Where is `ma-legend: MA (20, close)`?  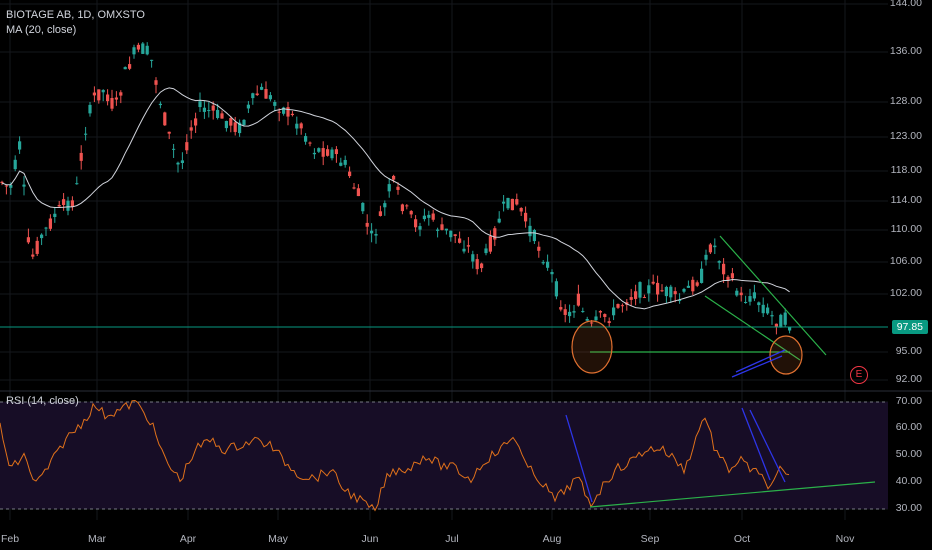 ma-legend: MA (20, close) is located at coordinates (41, 30).